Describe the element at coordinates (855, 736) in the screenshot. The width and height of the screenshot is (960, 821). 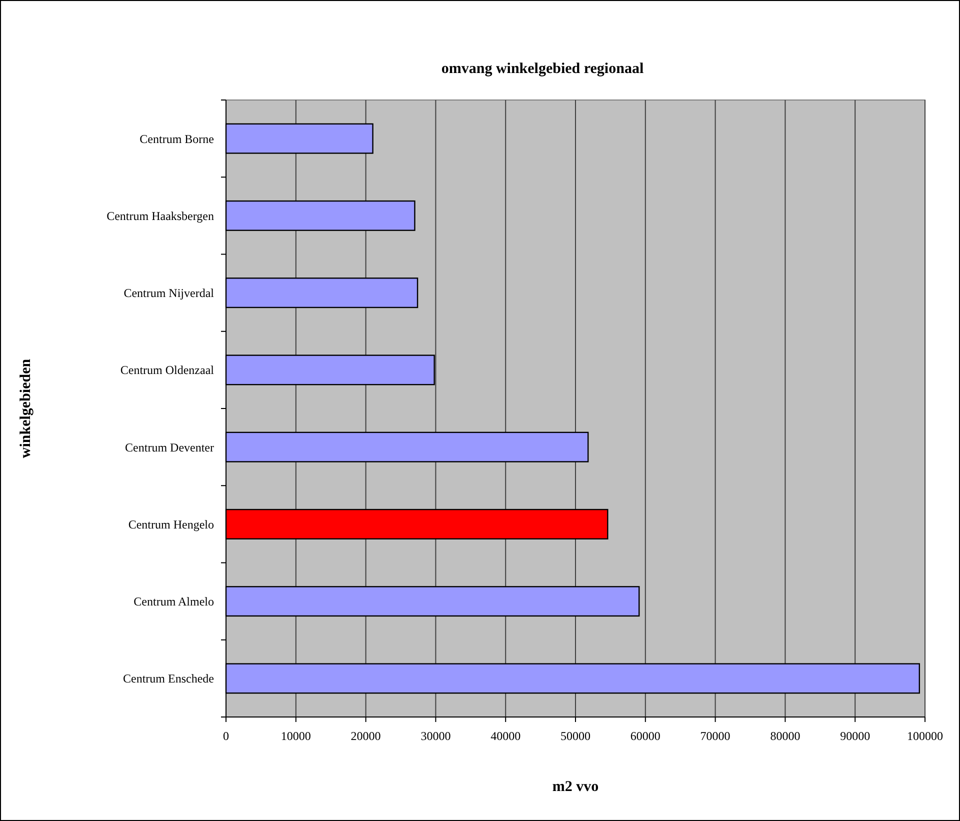
I see `x-tick-label: 90000` at that location.